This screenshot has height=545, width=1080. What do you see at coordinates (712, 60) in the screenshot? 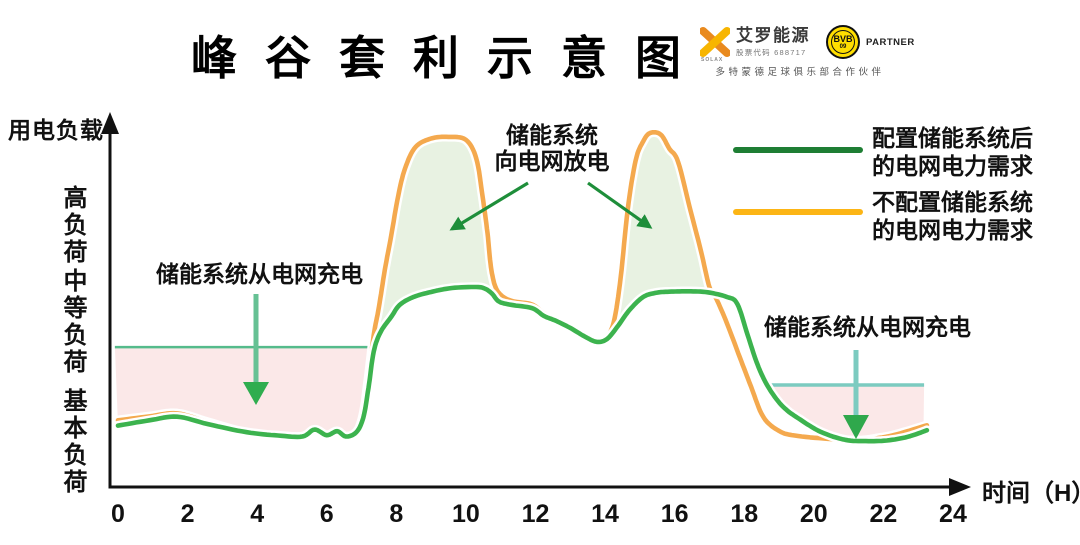
I see `solax-caption: SOLAX` at bounding box center [712, 60].